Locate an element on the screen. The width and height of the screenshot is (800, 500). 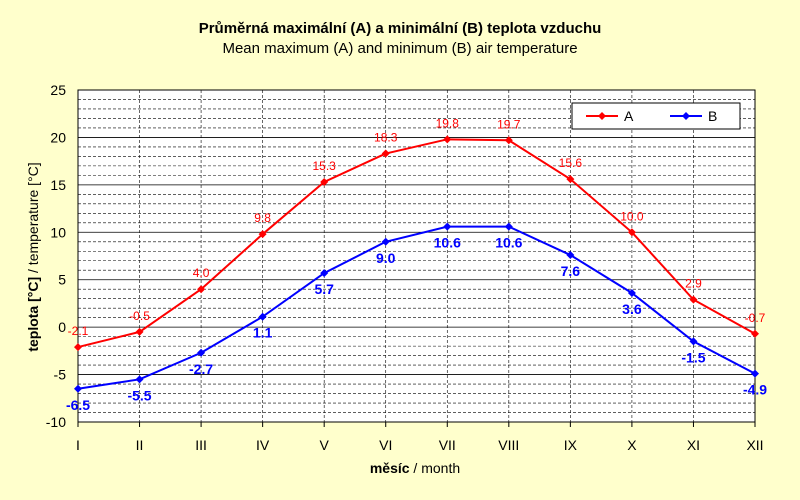
data-label-B: 1.1 is located at coordinates (263, 333).